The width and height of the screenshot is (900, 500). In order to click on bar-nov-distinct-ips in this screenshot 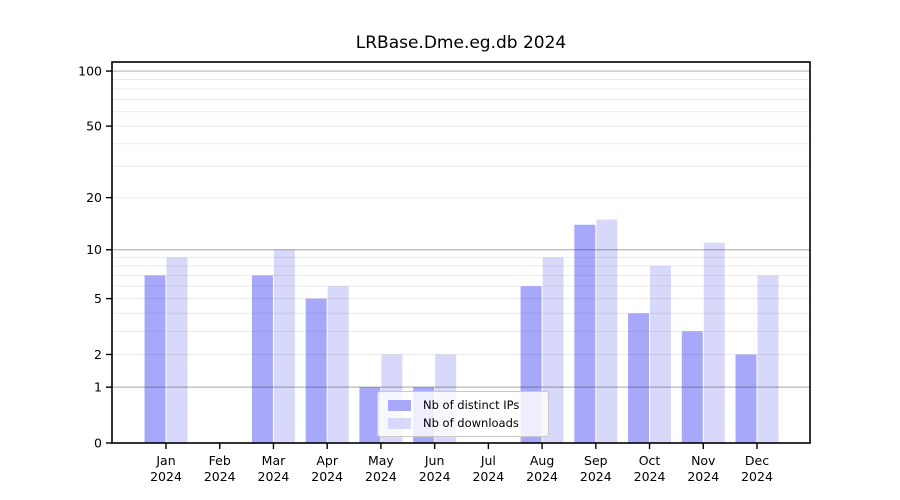, I will do `click(692, 387)`.